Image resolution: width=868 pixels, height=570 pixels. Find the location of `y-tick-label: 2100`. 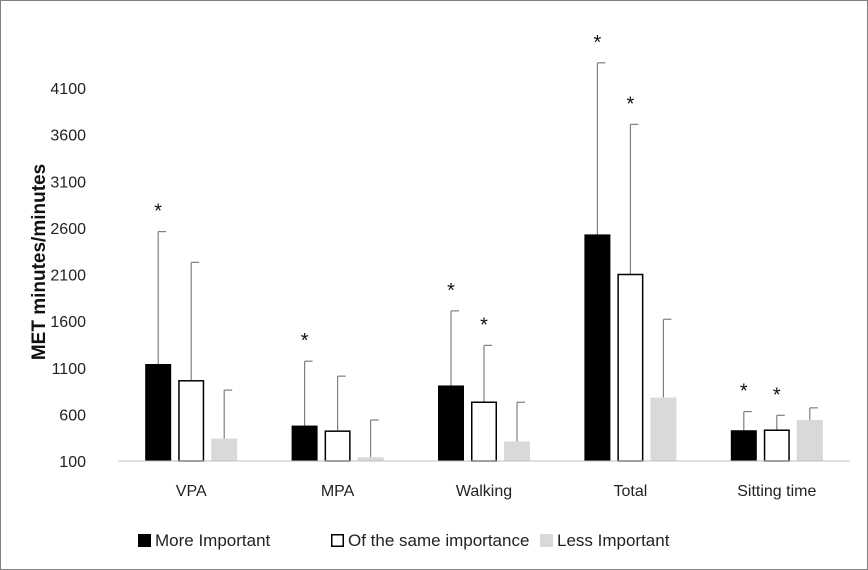

y-tick-label: 2100 is located at coordinates (68, 276).